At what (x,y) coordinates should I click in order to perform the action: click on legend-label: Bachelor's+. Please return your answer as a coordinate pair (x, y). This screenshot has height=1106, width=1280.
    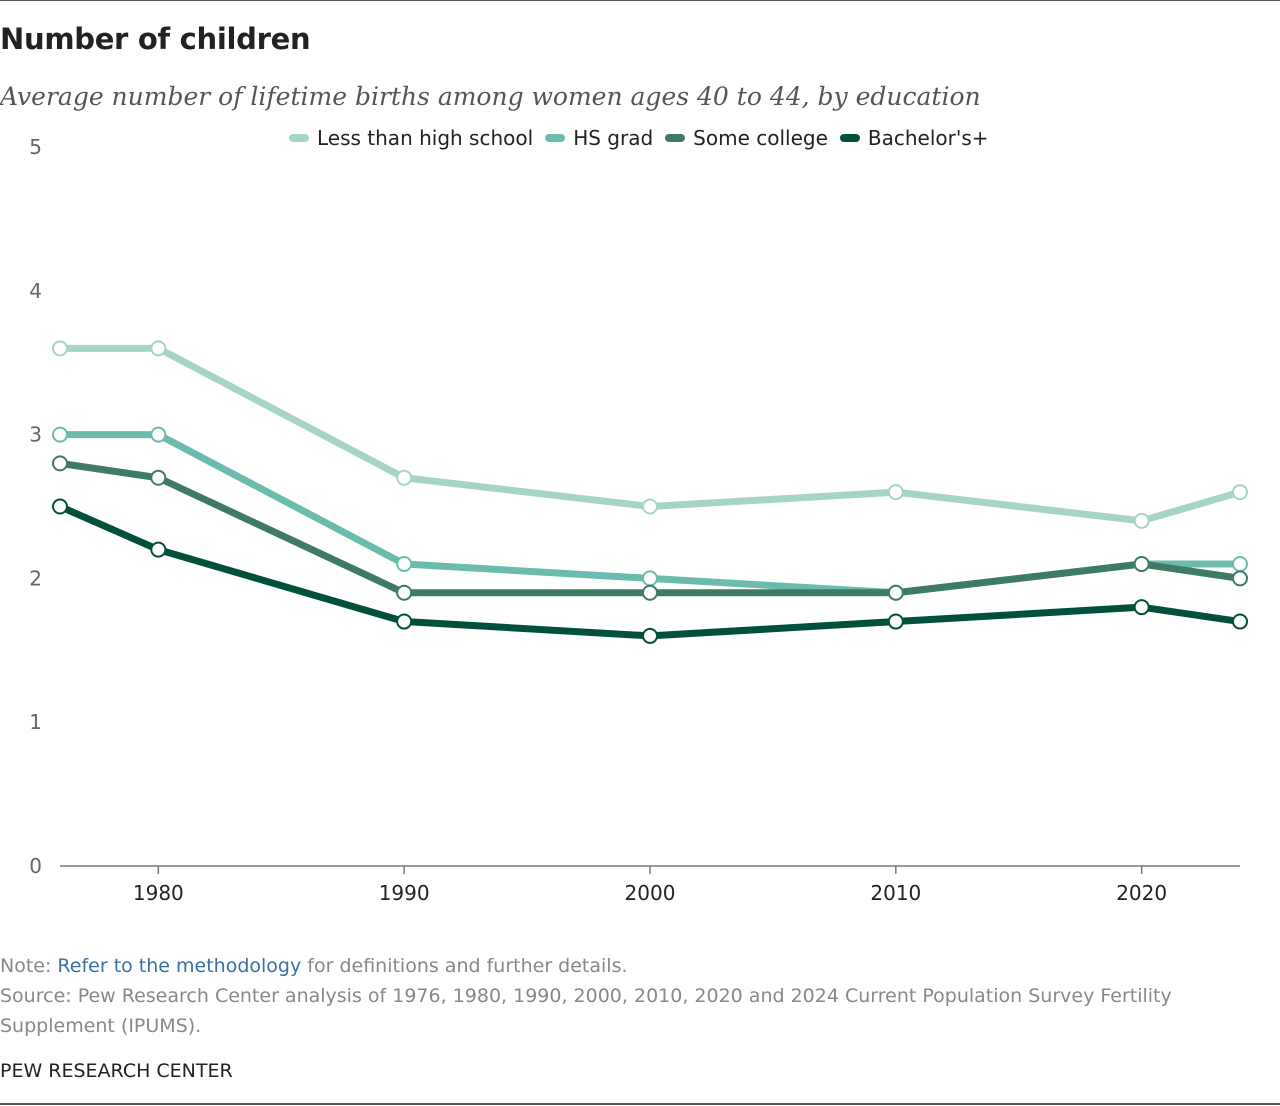
    Looking at the image, I should click on (928, 138).